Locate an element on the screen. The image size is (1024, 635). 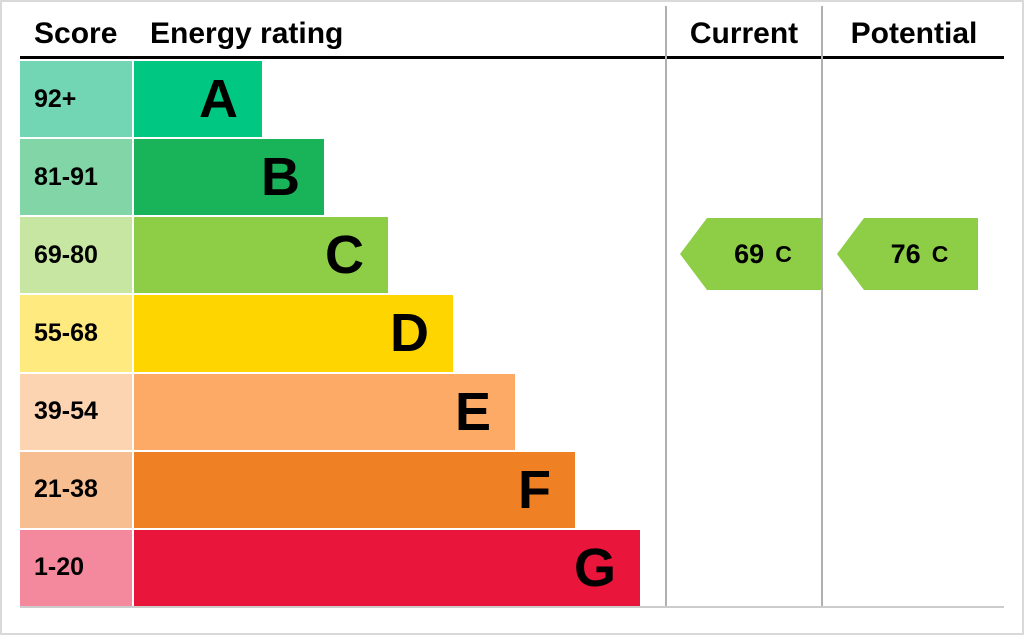
band-row-b: 81-91 B is located at coordinates (330, 177).